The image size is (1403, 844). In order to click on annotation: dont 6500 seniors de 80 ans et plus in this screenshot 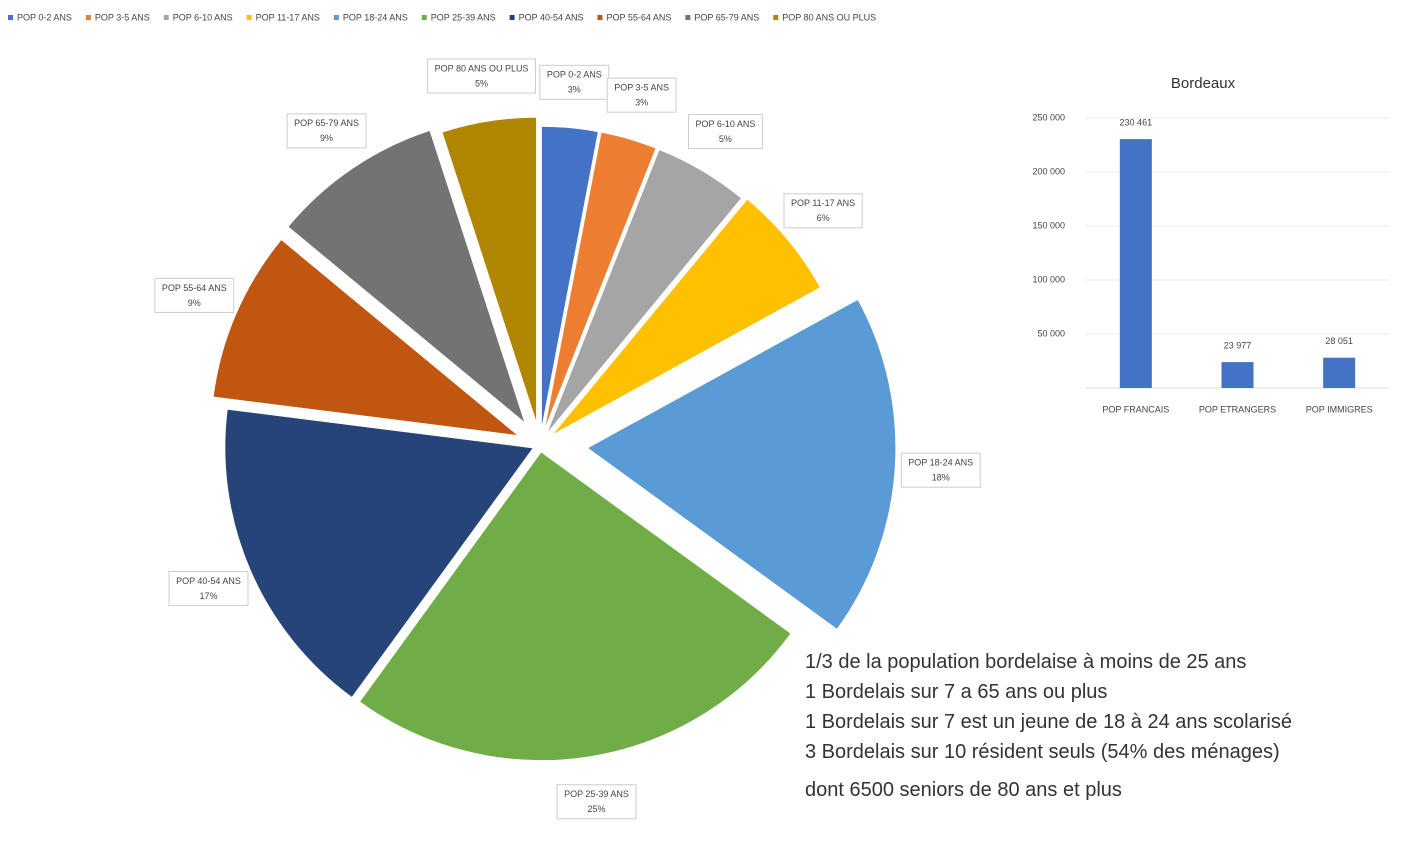, I will do `click(963, 790)`.